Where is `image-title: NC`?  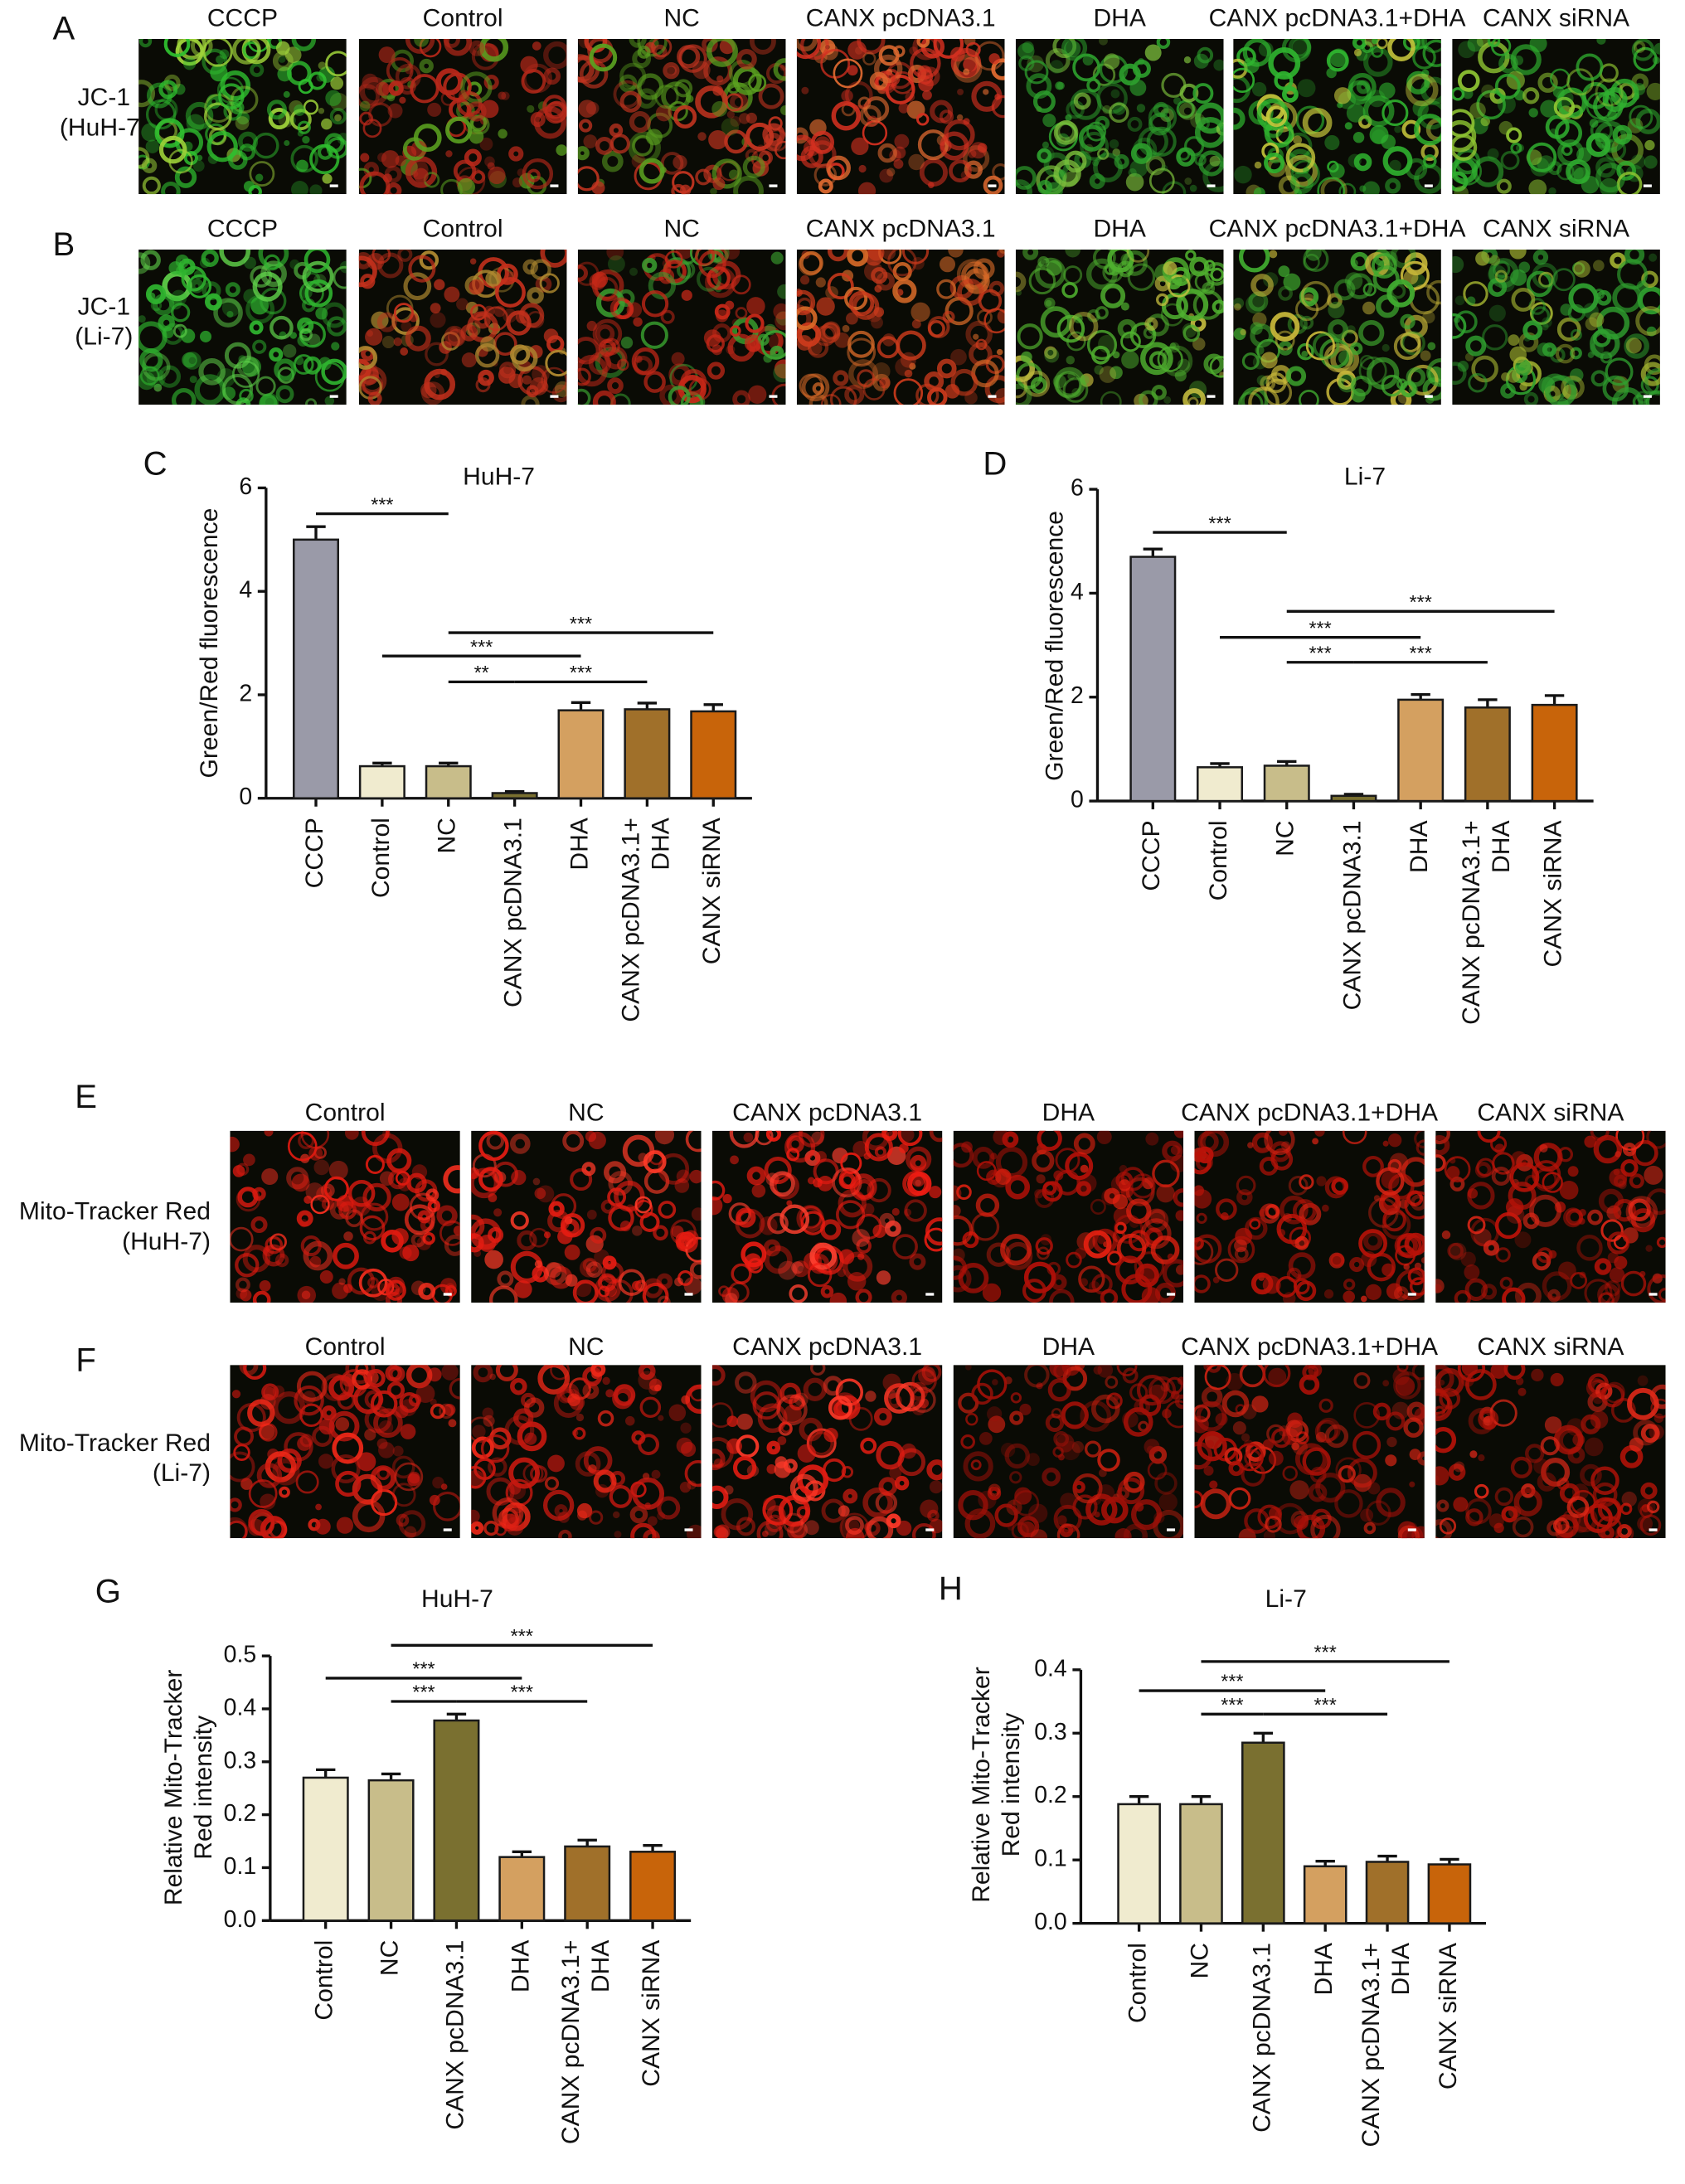 image-title: NC is located at coordinates (586, 1113).